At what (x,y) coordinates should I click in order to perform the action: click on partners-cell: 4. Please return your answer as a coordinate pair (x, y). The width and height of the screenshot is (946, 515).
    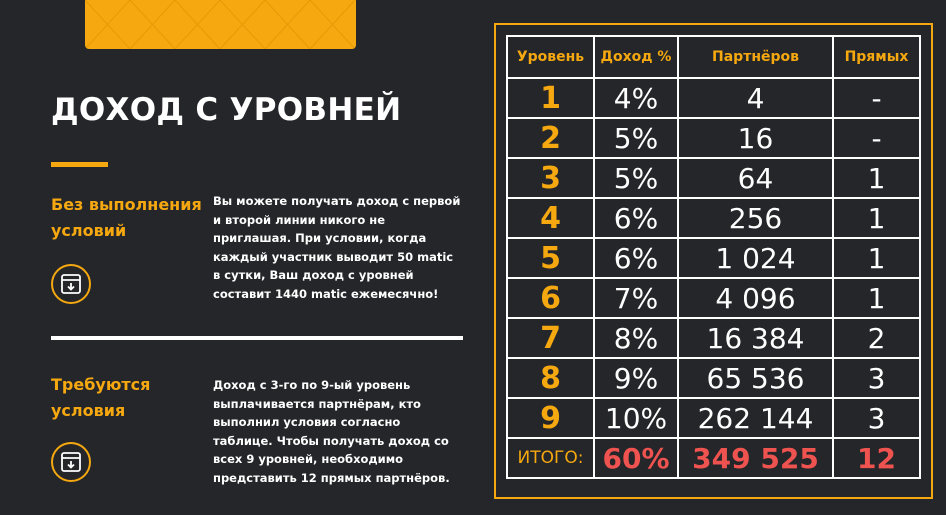
    Looking at the image, I should click on (755, 98).